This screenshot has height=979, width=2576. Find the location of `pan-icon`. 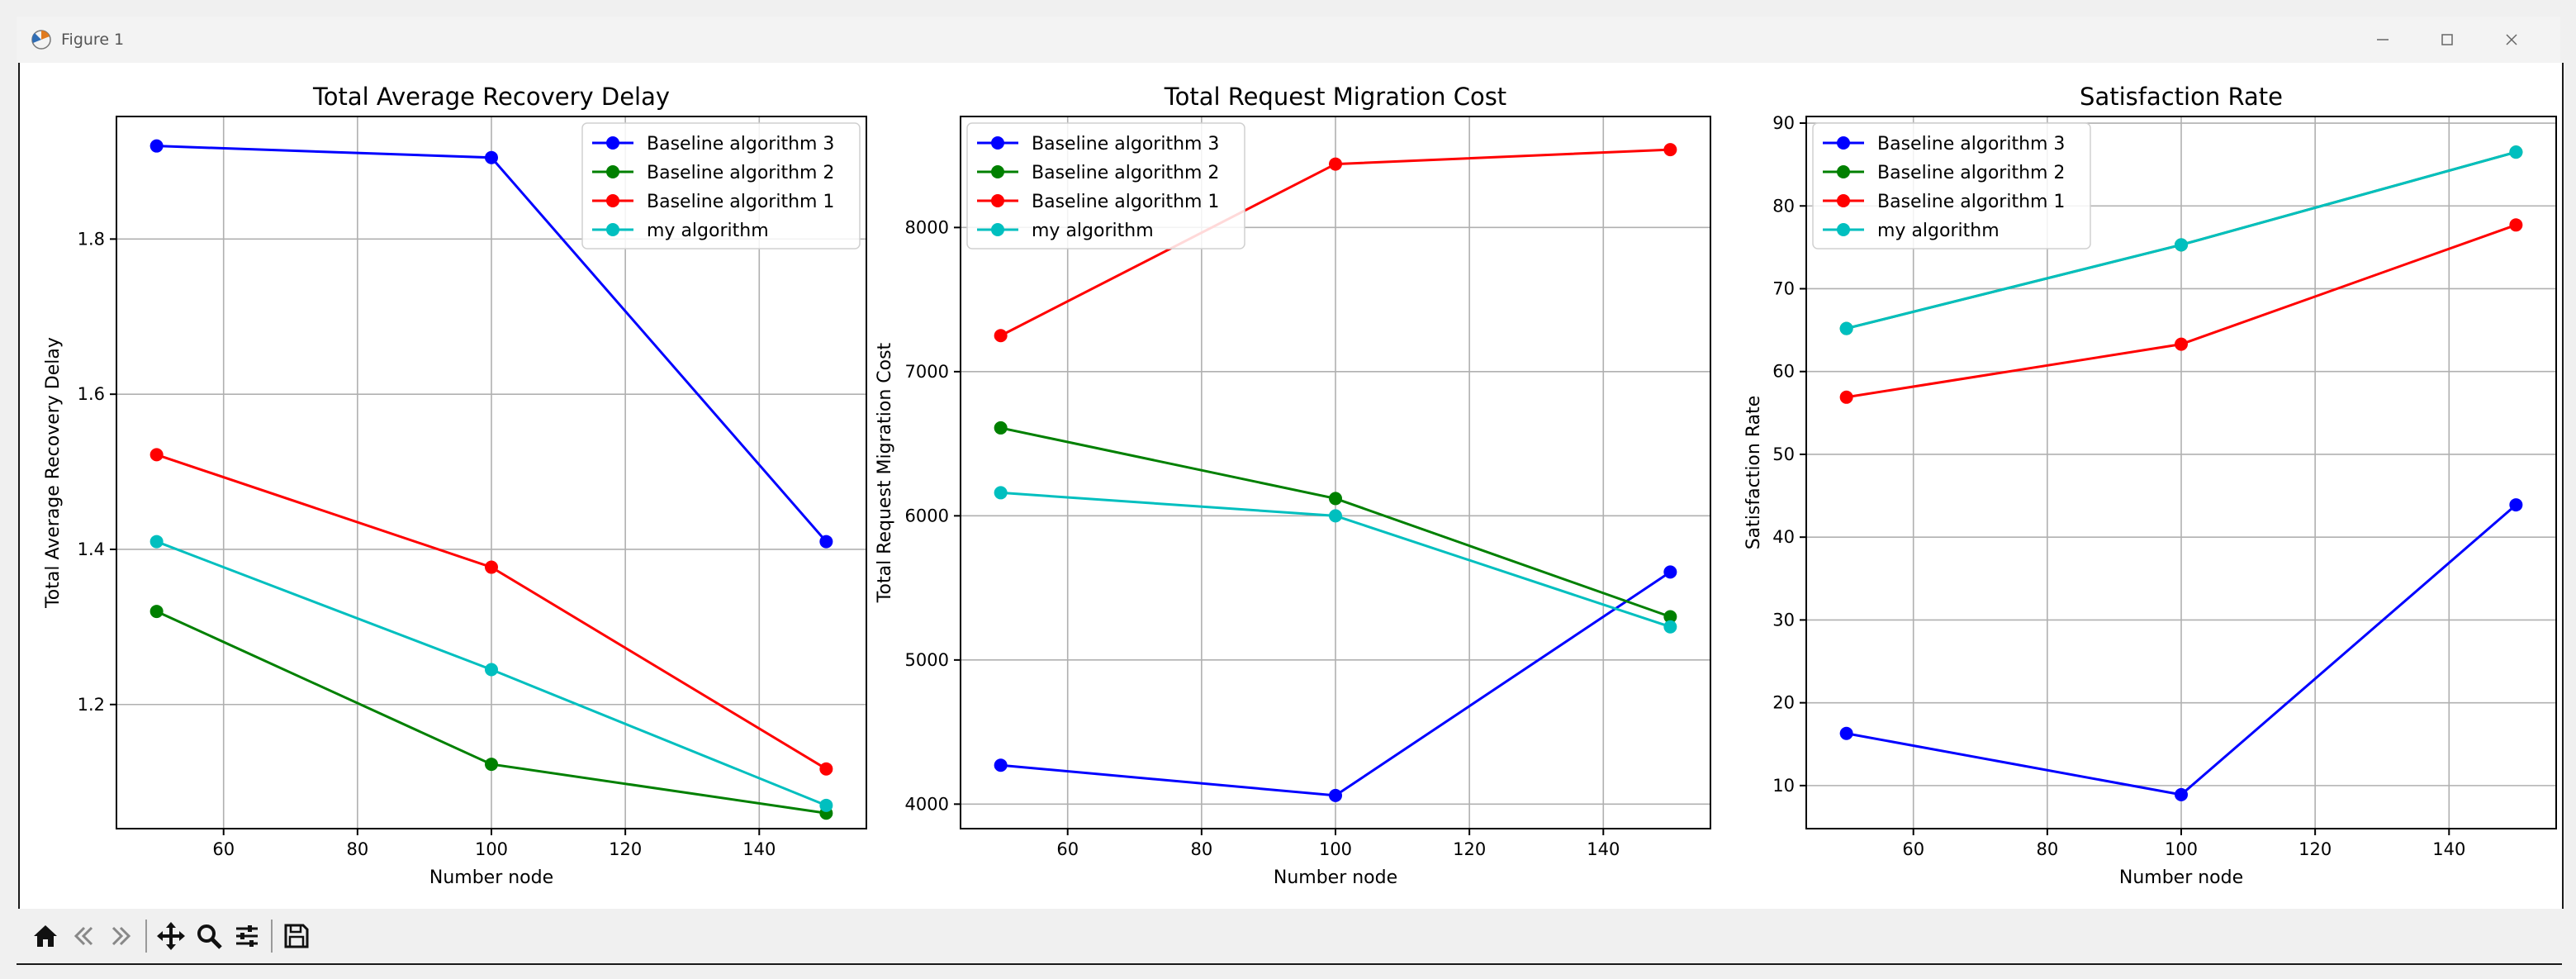

pan-icon is located at coordinates (171, 936).